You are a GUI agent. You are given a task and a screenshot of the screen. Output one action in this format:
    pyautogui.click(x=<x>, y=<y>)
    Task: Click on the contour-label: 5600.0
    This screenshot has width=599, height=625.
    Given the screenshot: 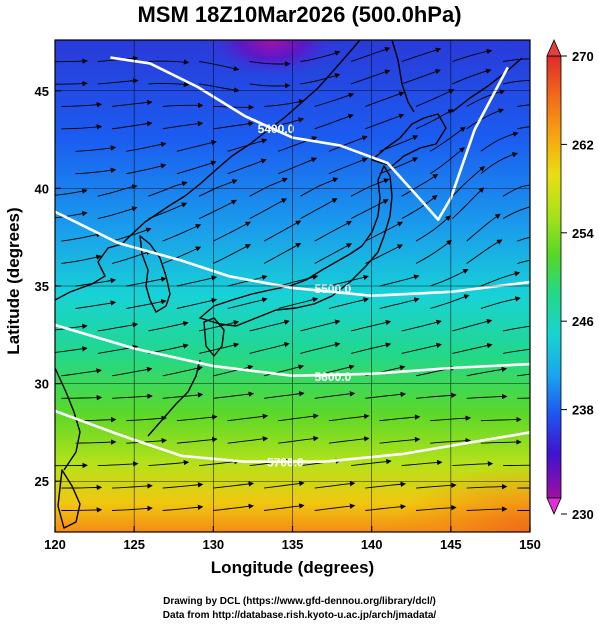 What is the action you would take?
    pyautogui.click(x=333, y=377)
    